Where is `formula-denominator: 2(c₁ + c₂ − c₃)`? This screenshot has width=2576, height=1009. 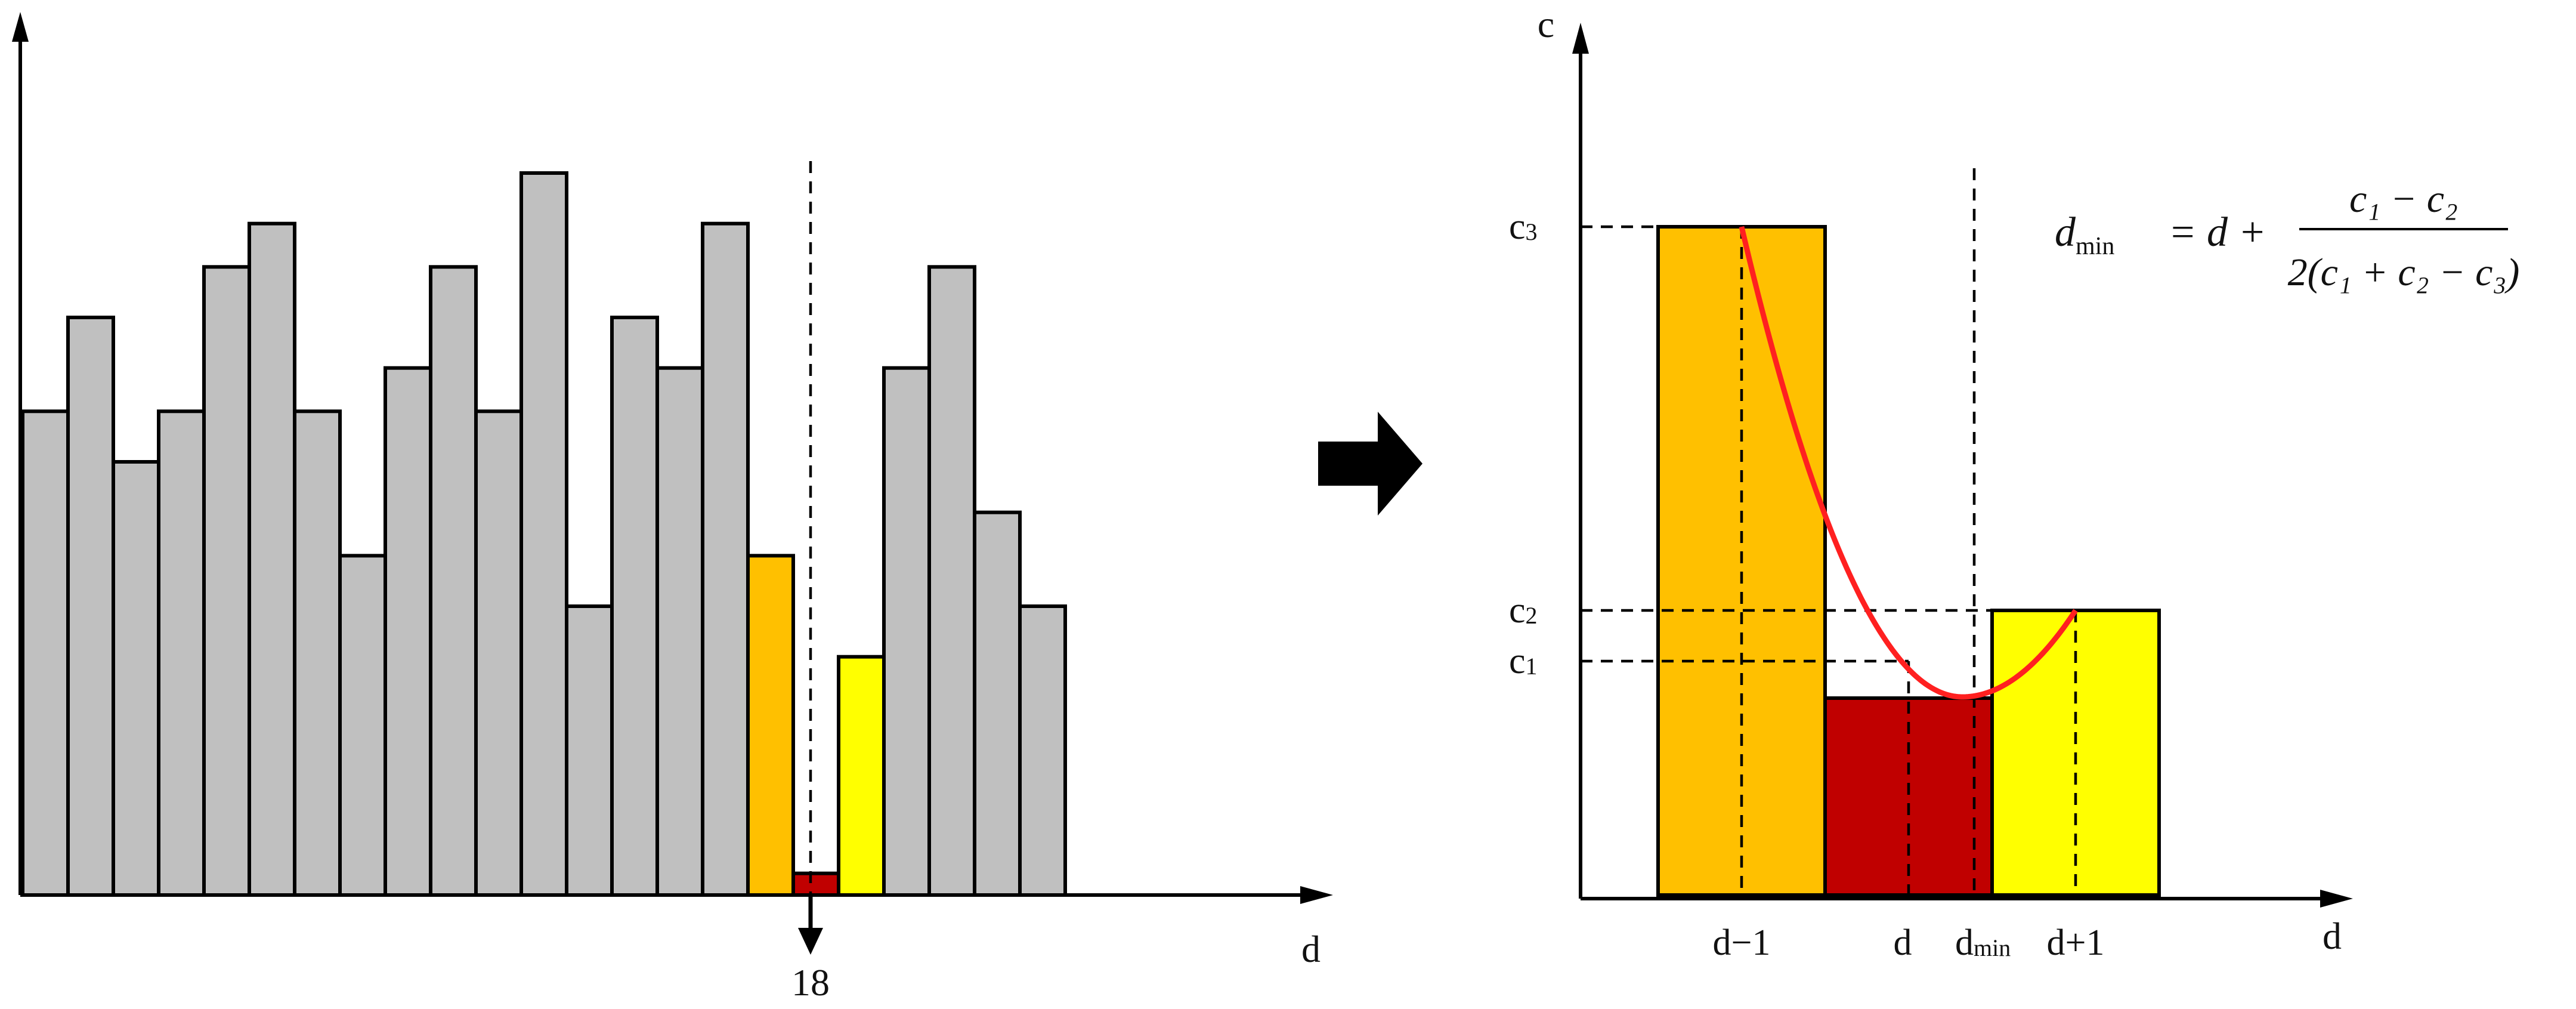
formula-denominator: 2(c₁ + c₂ − c₃) is located at coordinates (2404, 272).